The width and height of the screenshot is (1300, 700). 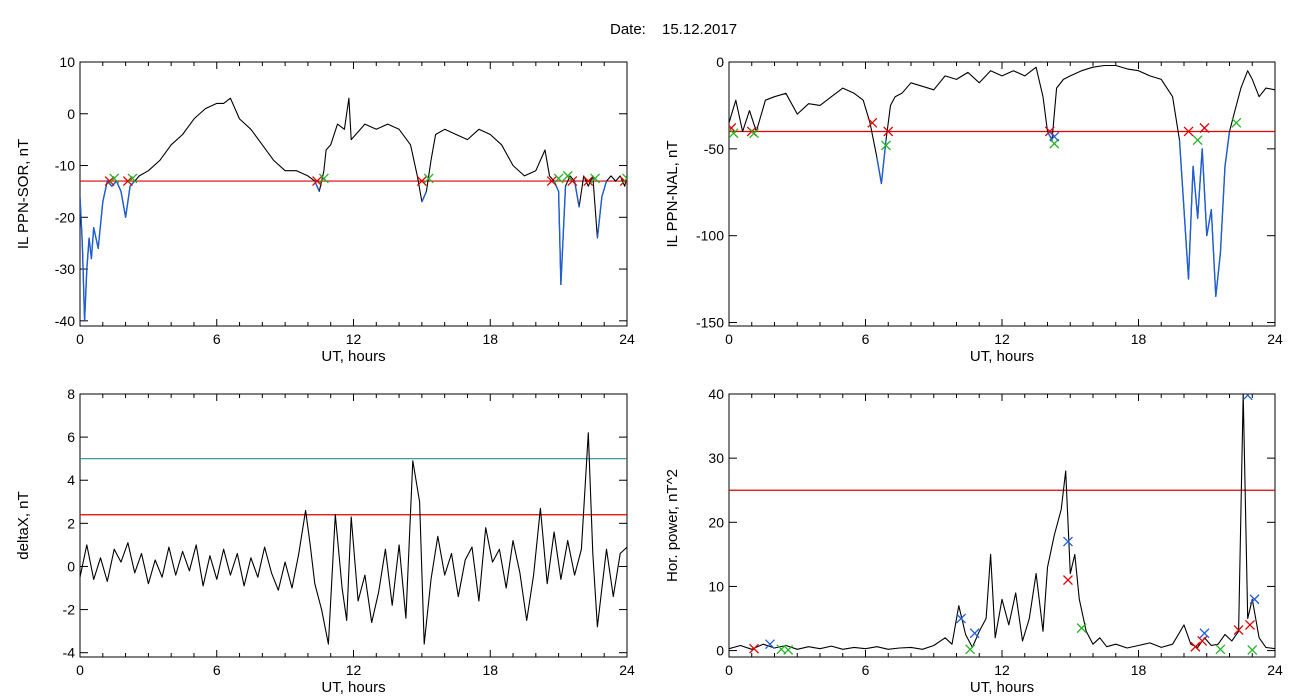 I want to click on y-tick-label: -20, so click(x=65, y=217).